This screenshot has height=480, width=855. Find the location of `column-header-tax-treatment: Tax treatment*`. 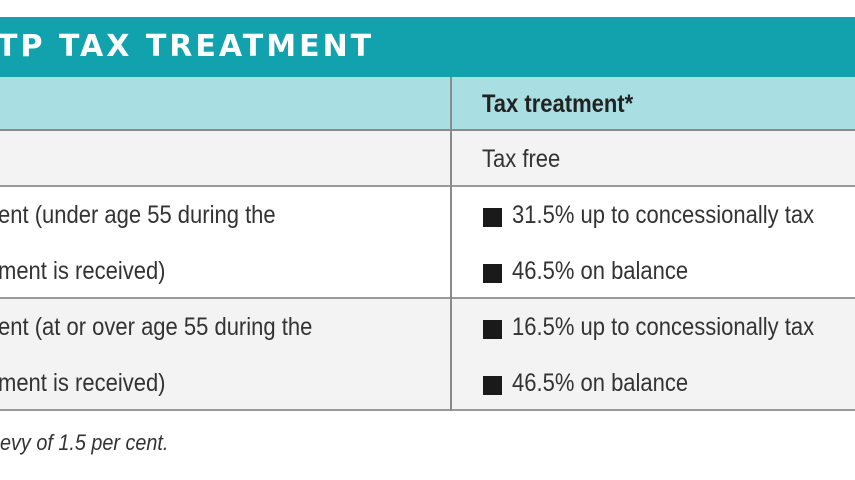

column-header-tax-treatment: Tax treatment* is located at coordinates (558, 104).